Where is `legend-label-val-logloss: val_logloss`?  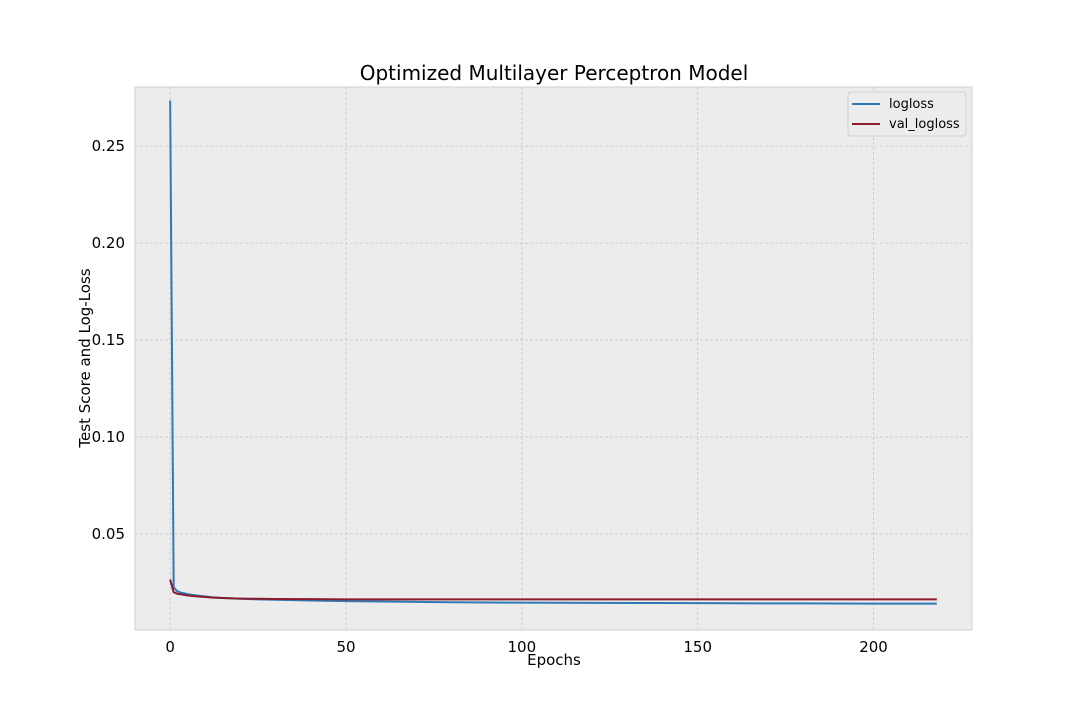 legend-label-val-logloss: val_logloss is located at coordinates (924, 124).